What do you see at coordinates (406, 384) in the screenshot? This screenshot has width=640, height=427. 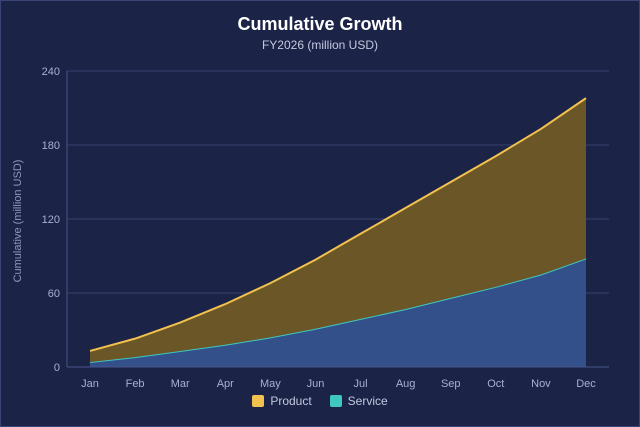 I see `x-tick-label: Aug` at bounding box center [406, 384].